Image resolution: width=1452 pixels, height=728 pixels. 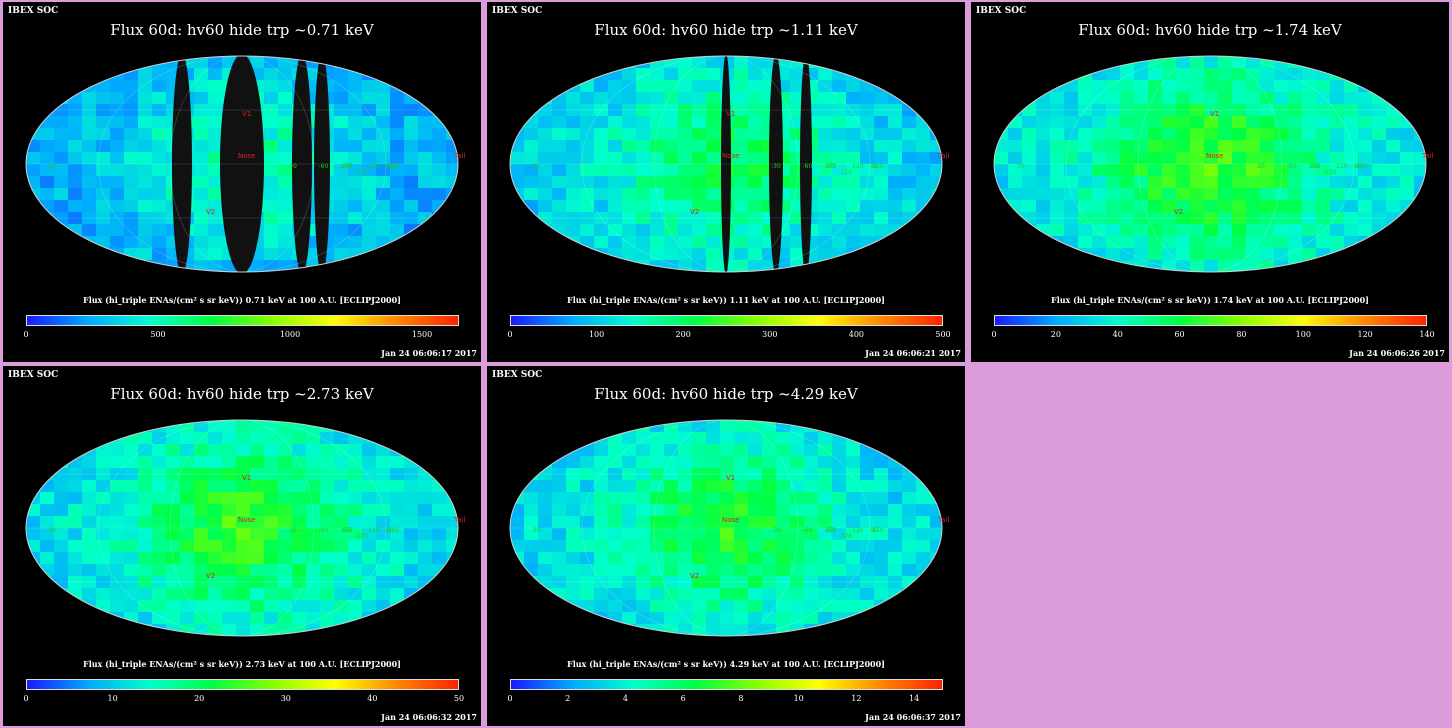 What do you see at coordinates (285, 698) in the screenshot?
I see `colorbar-tick-label: 30` at bounding box center [285, 698].